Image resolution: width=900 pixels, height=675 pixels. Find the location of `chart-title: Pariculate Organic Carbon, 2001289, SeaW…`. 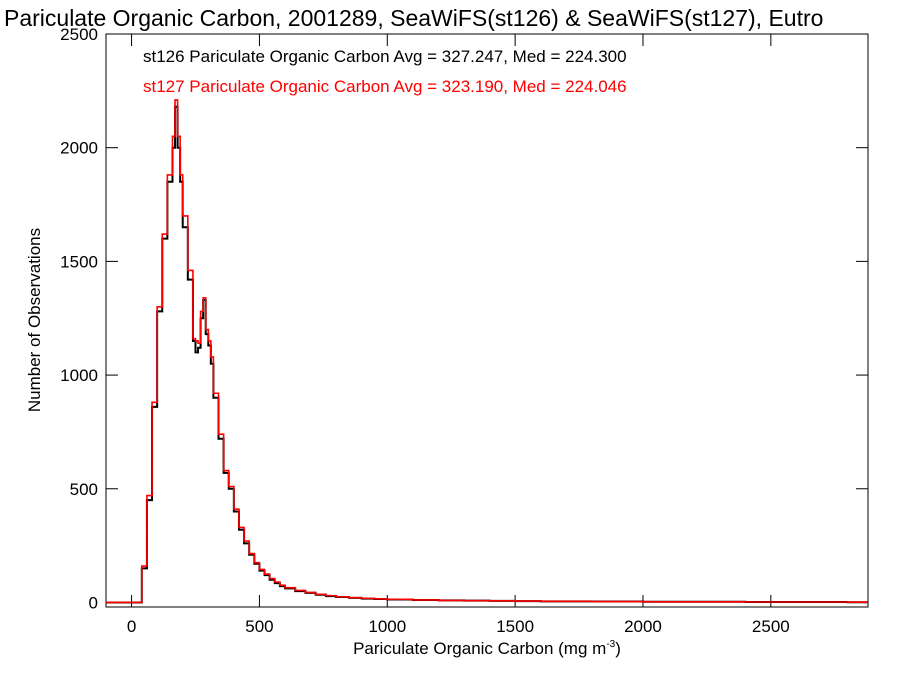

chart-title: Pariculate Organic Carbon, 2001289, SeaW… is located at coordinates (413, 18).